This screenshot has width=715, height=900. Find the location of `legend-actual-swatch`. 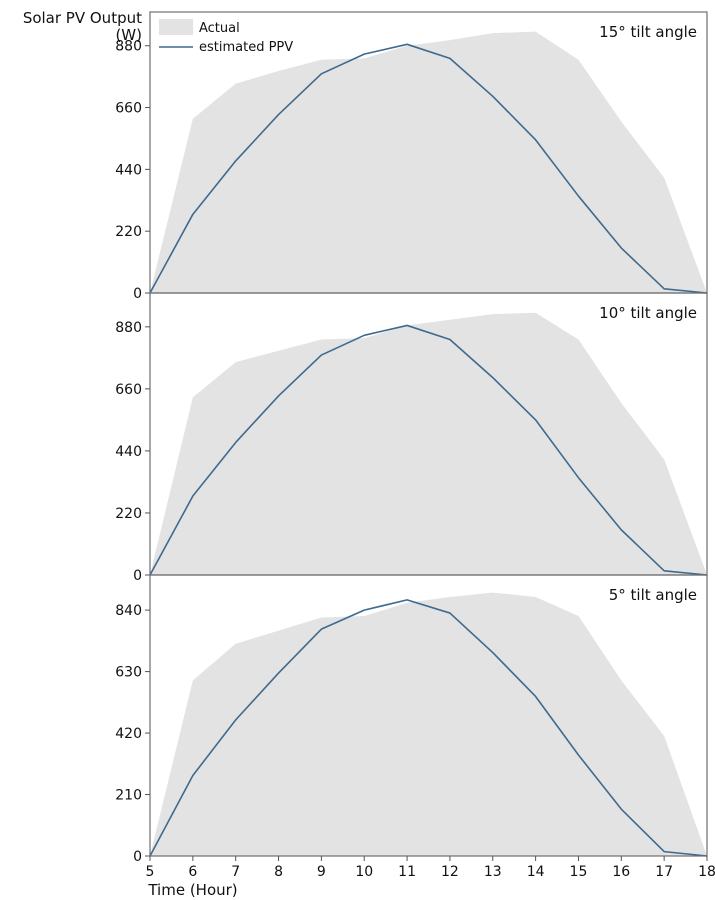

legend-actual-swatch is located at coordinates (176, 27).